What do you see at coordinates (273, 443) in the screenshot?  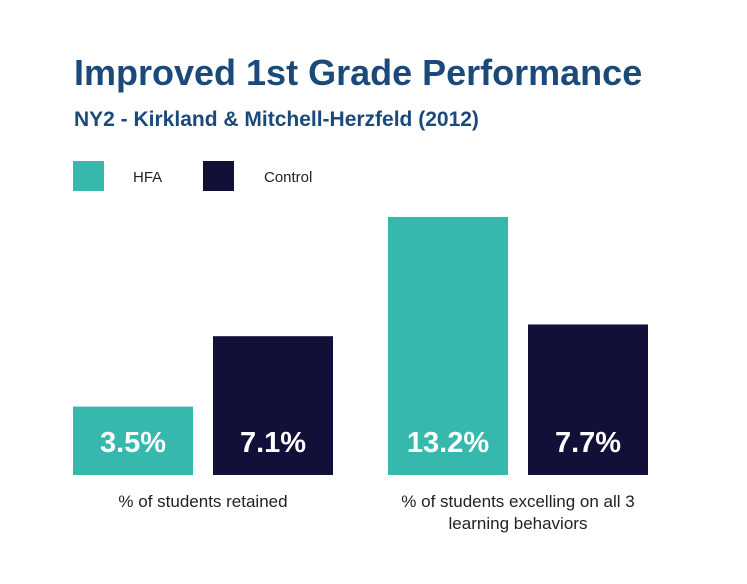 I see `data-label-control-0: 7.1%` at bounding box center [273, 443].